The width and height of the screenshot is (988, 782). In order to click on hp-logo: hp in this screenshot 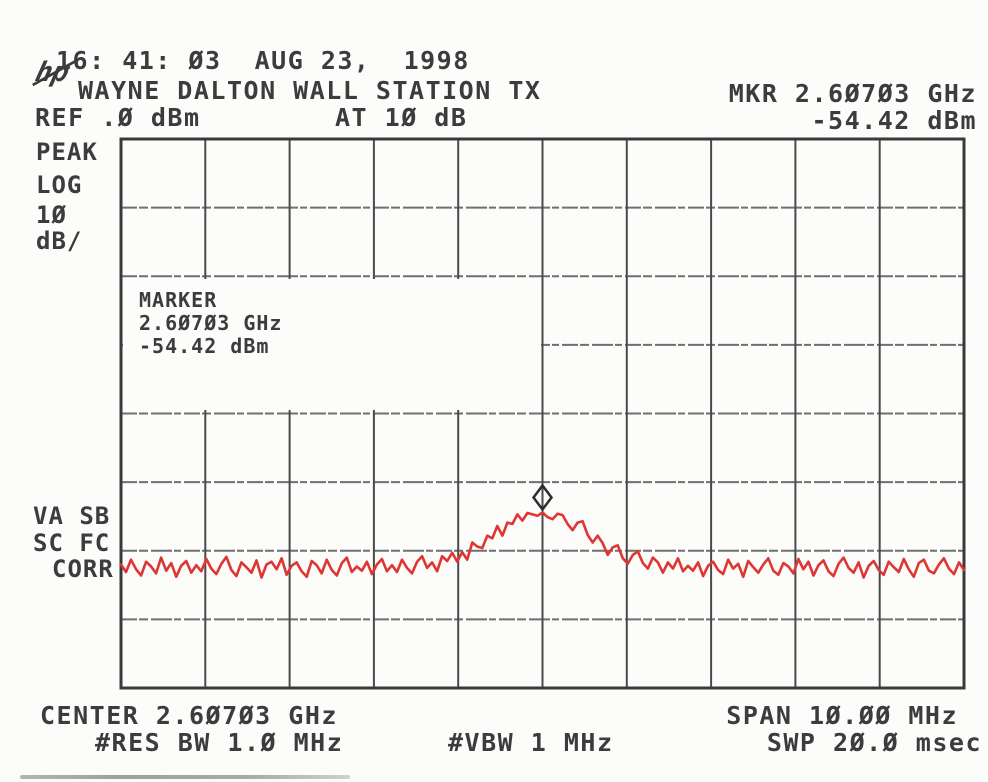, I will do `click(58, 73)`.